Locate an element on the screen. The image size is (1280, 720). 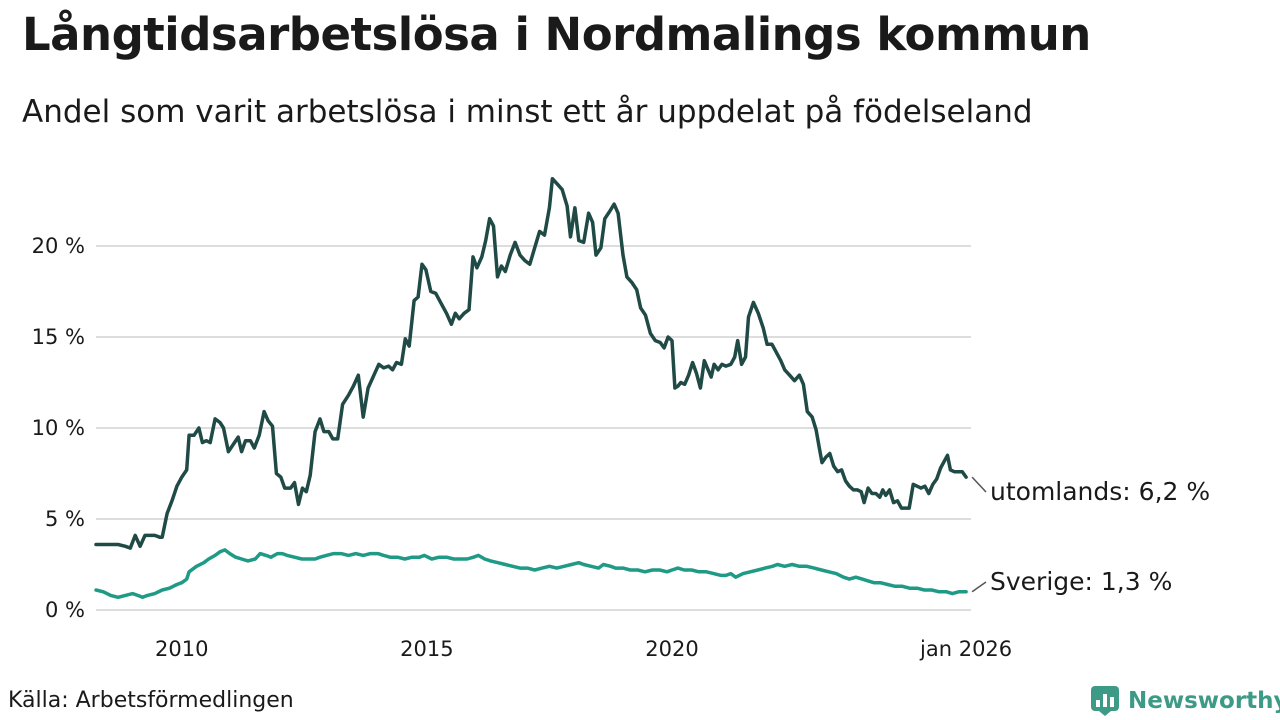
series-line-sverige is located at coordinates (531, 574).